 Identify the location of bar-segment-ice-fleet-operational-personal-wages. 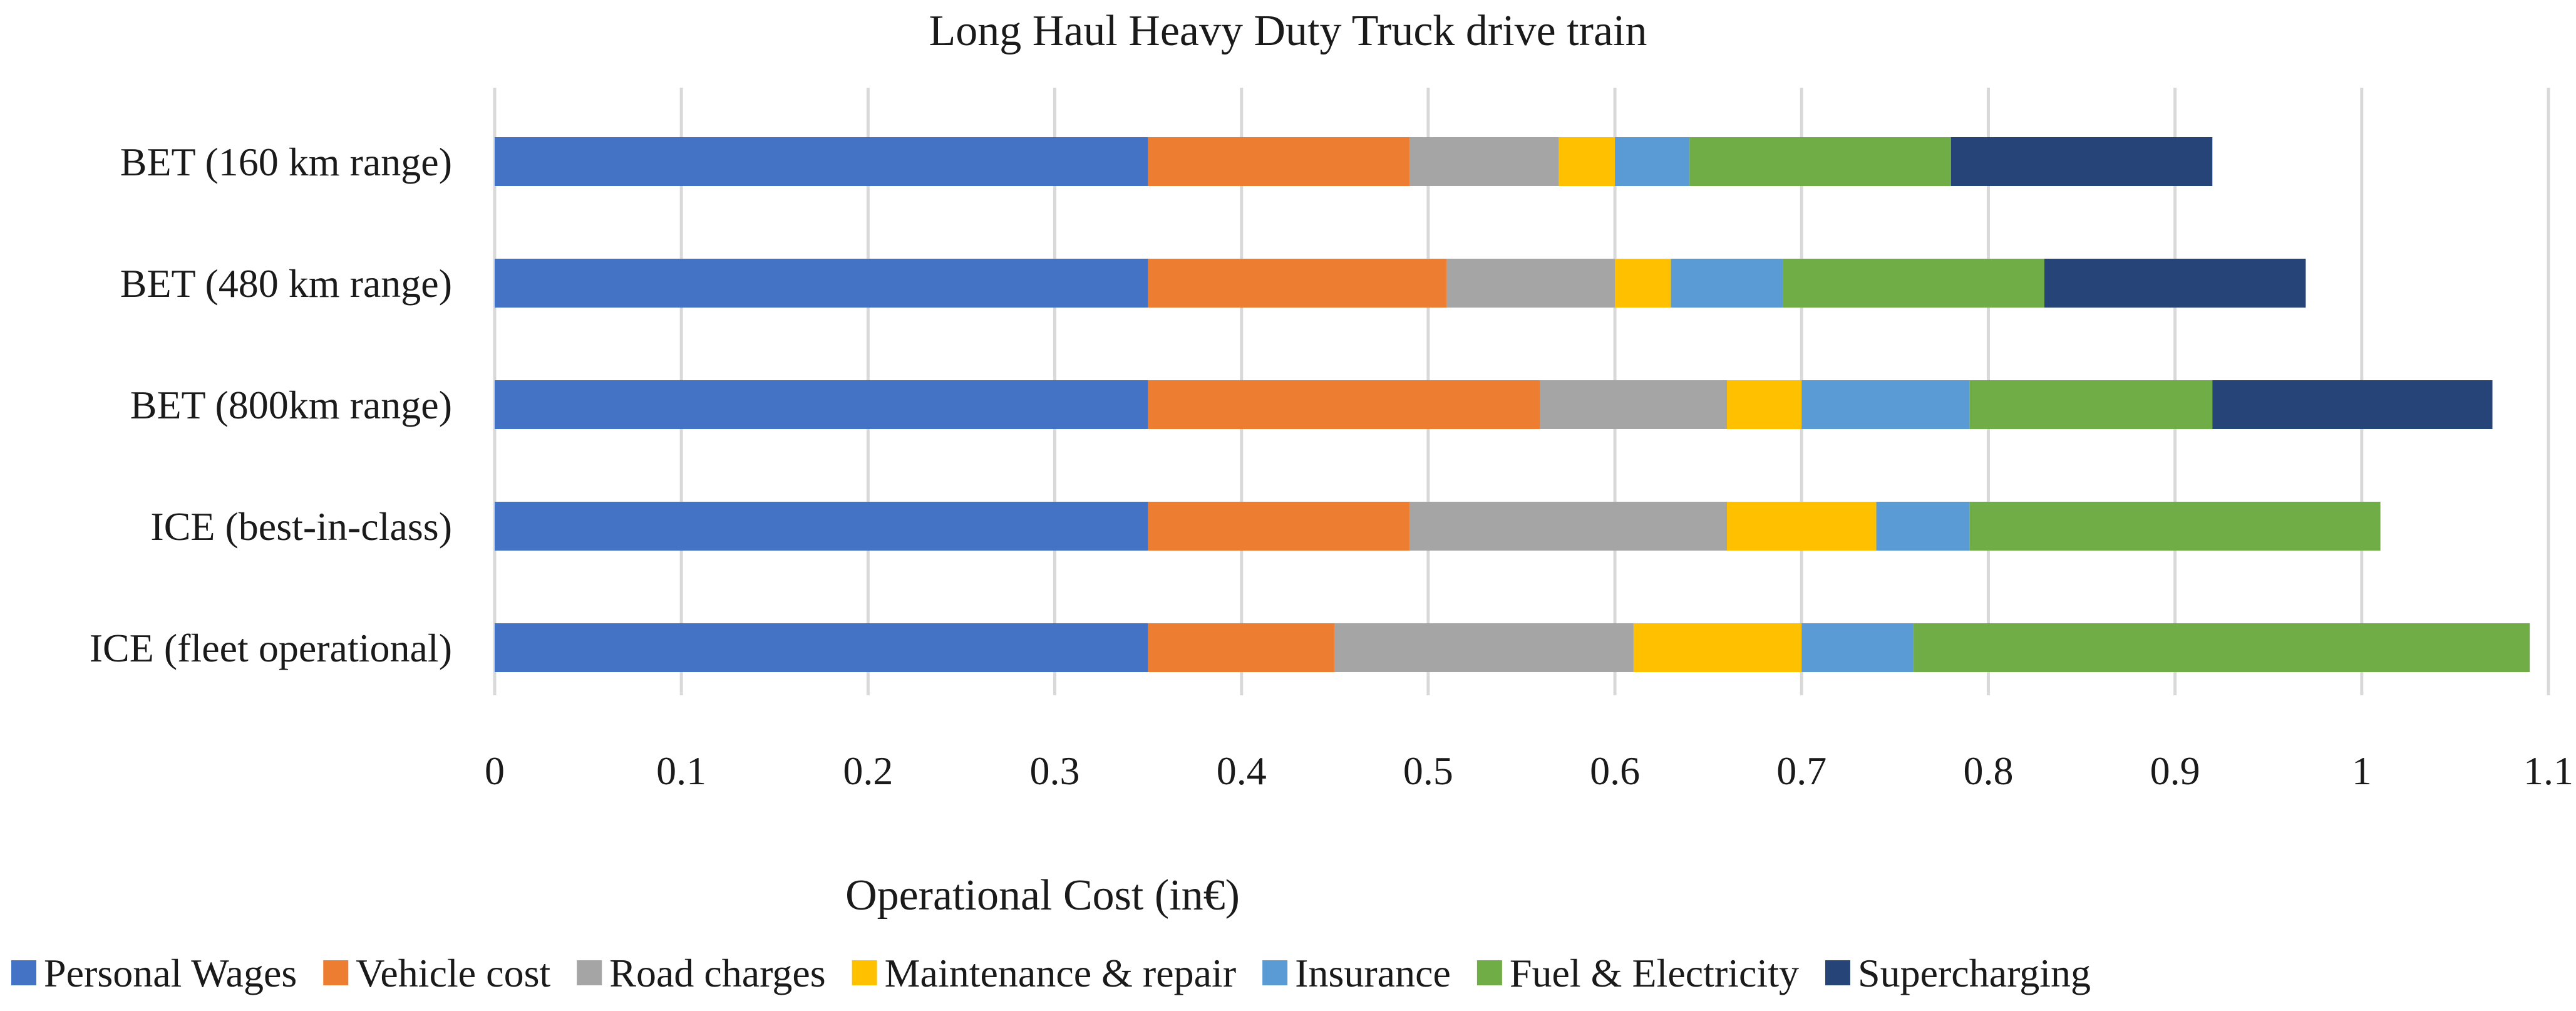
(822, 647).